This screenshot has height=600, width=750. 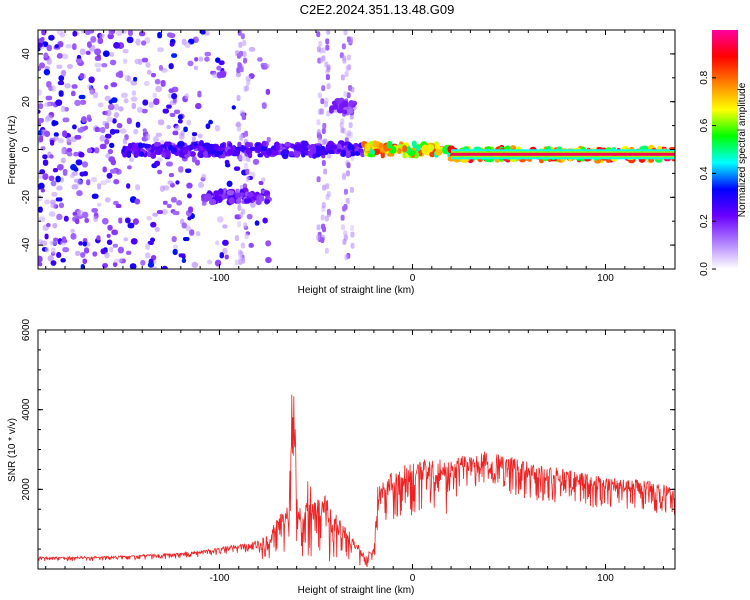 I want to click on snr-y-axis-label: SNR (10 * v/v), so click(x=12, y=450).